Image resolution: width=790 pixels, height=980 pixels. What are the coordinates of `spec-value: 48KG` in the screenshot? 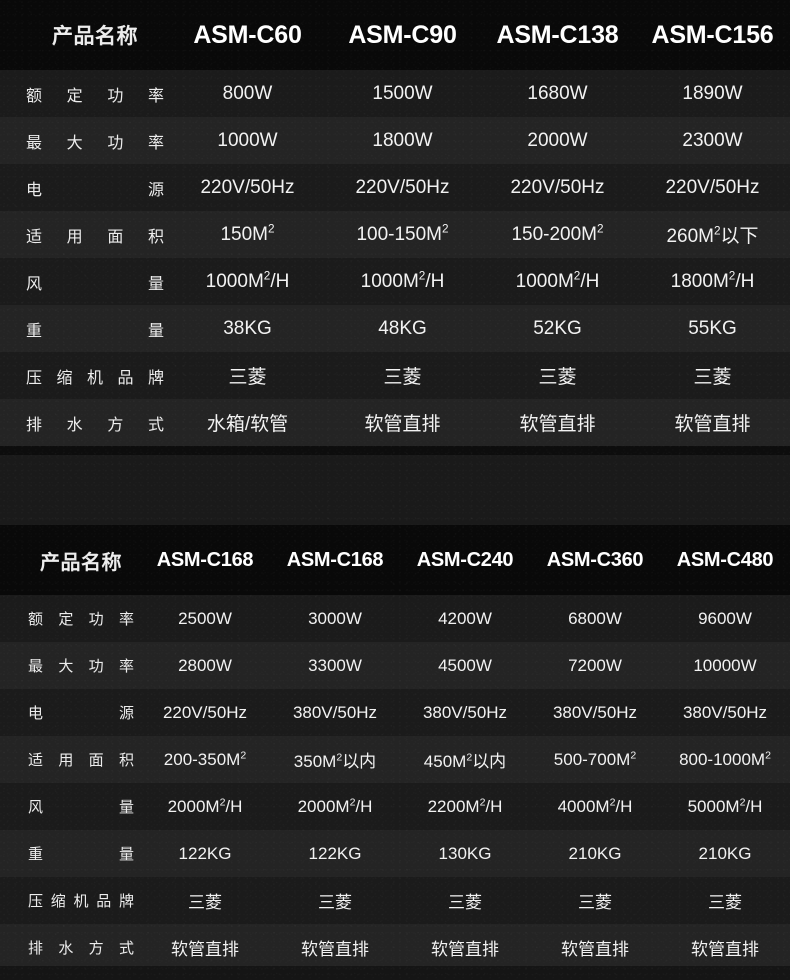 It's located at (402, 328).